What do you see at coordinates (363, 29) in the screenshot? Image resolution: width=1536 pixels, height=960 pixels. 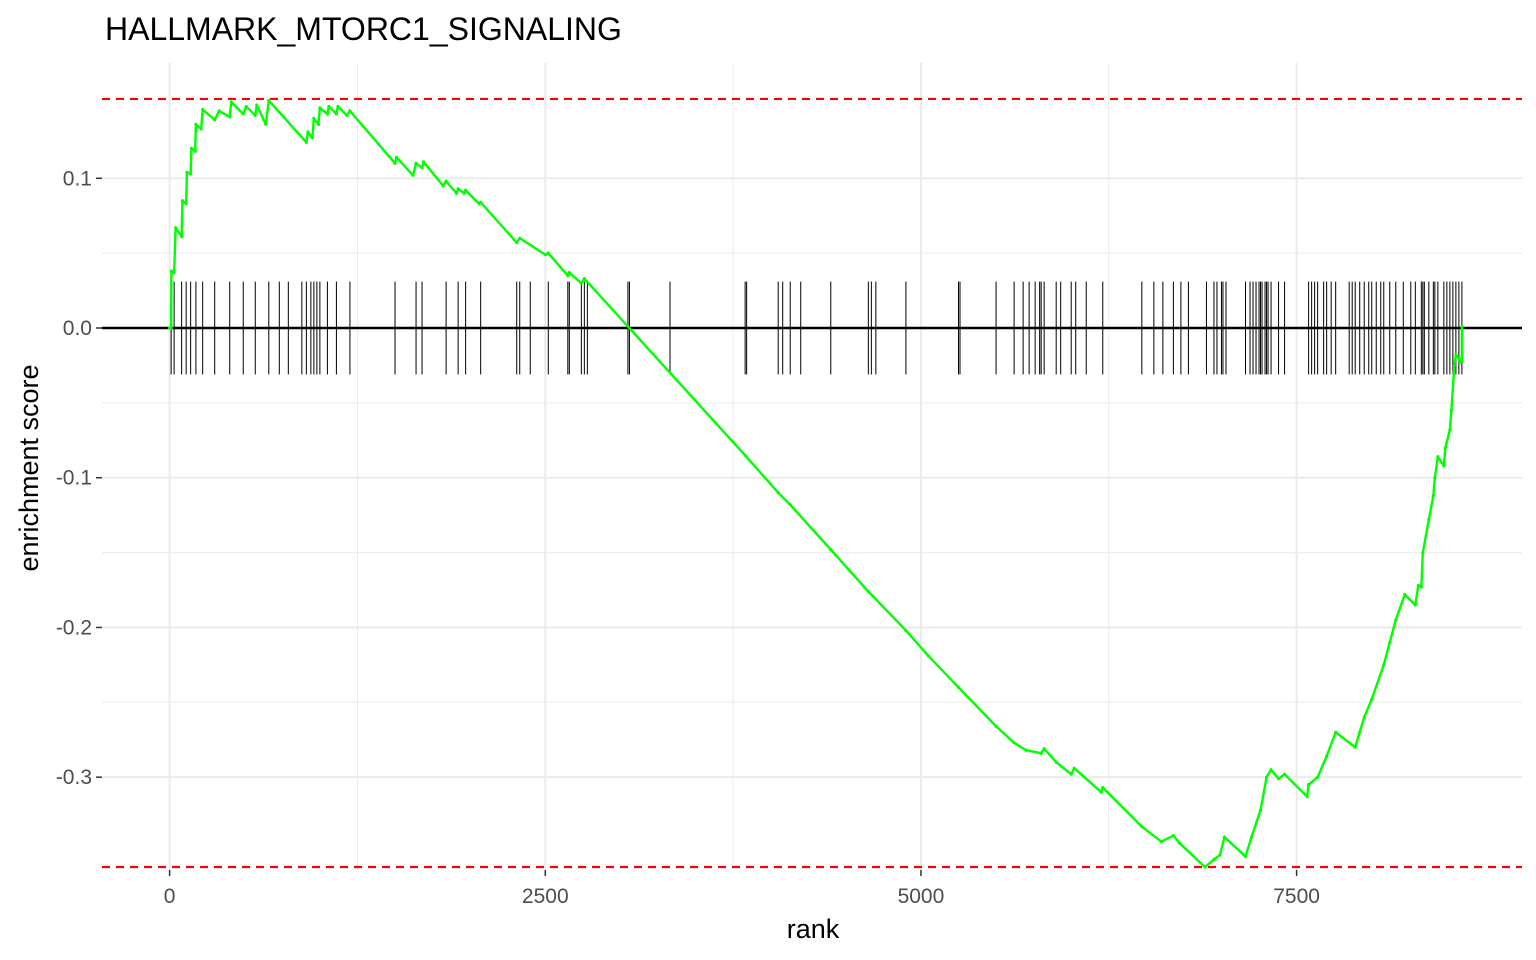 I see `chart-title: HALLMARK_MTORC1_SIGNALING` at bounding box center [363, 29].